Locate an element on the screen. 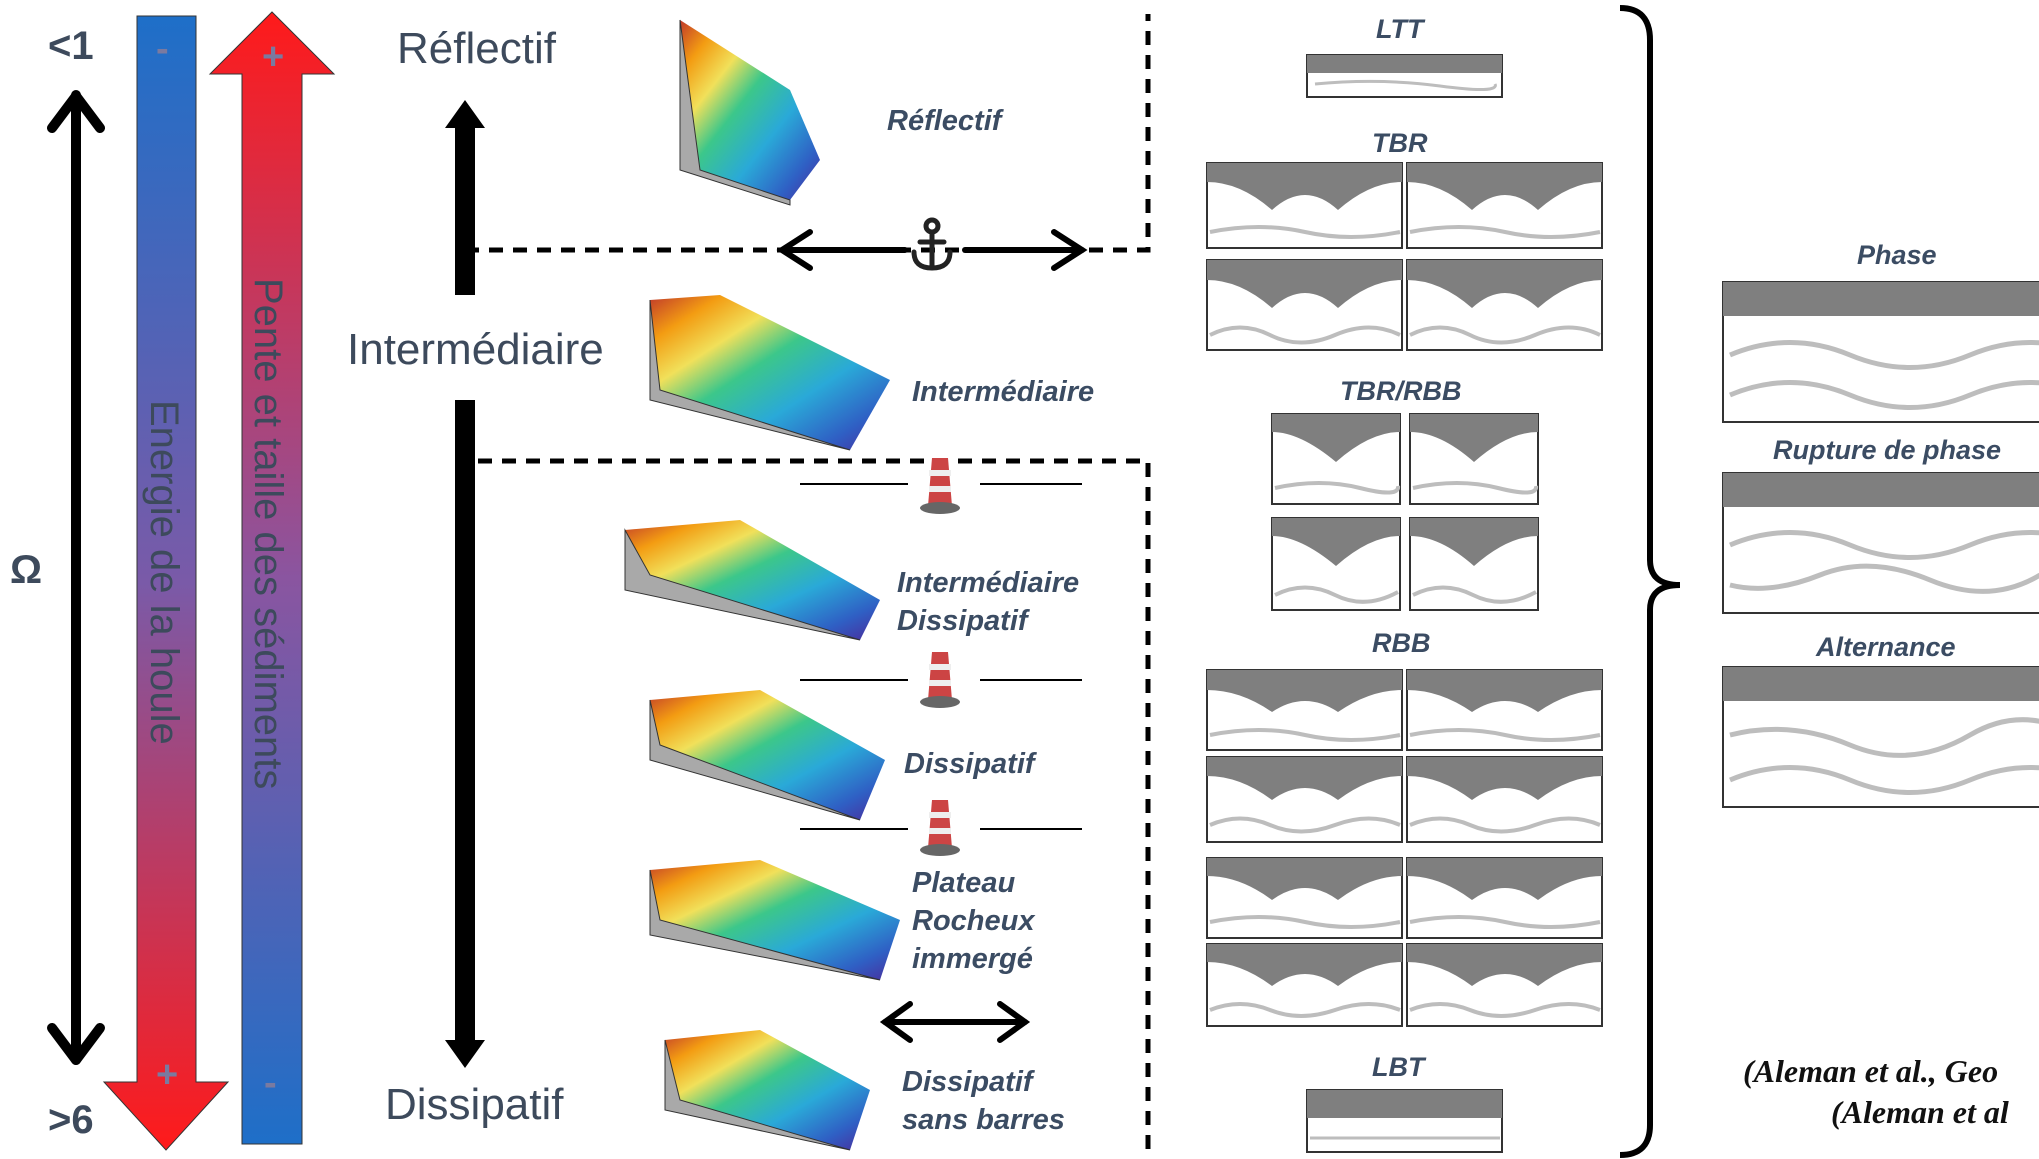 The image size is (2039, 1159). slope-bottom-sign: - is located at coordinates (270, 1083).